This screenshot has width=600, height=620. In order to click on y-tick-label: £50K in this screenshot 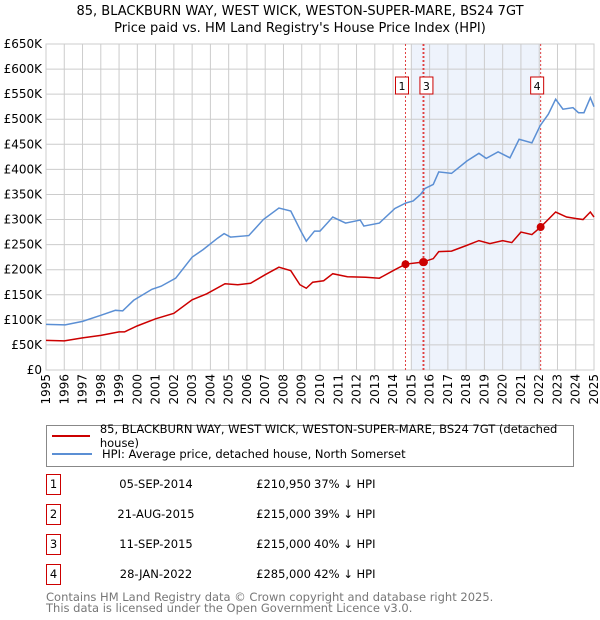, I will do `click(27, 345)`.